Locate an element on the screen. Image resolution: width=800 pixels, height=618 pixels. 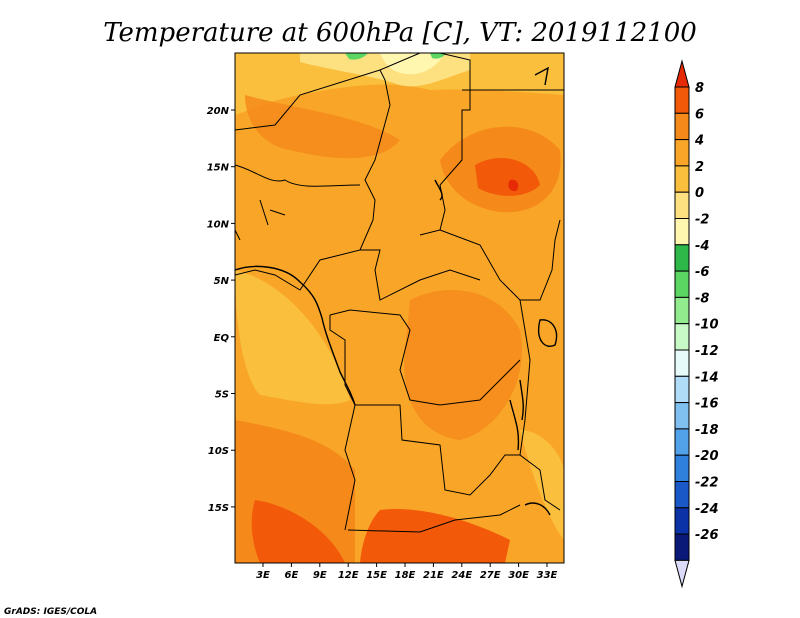
lake-victoria is located at coordinates (548, 333).